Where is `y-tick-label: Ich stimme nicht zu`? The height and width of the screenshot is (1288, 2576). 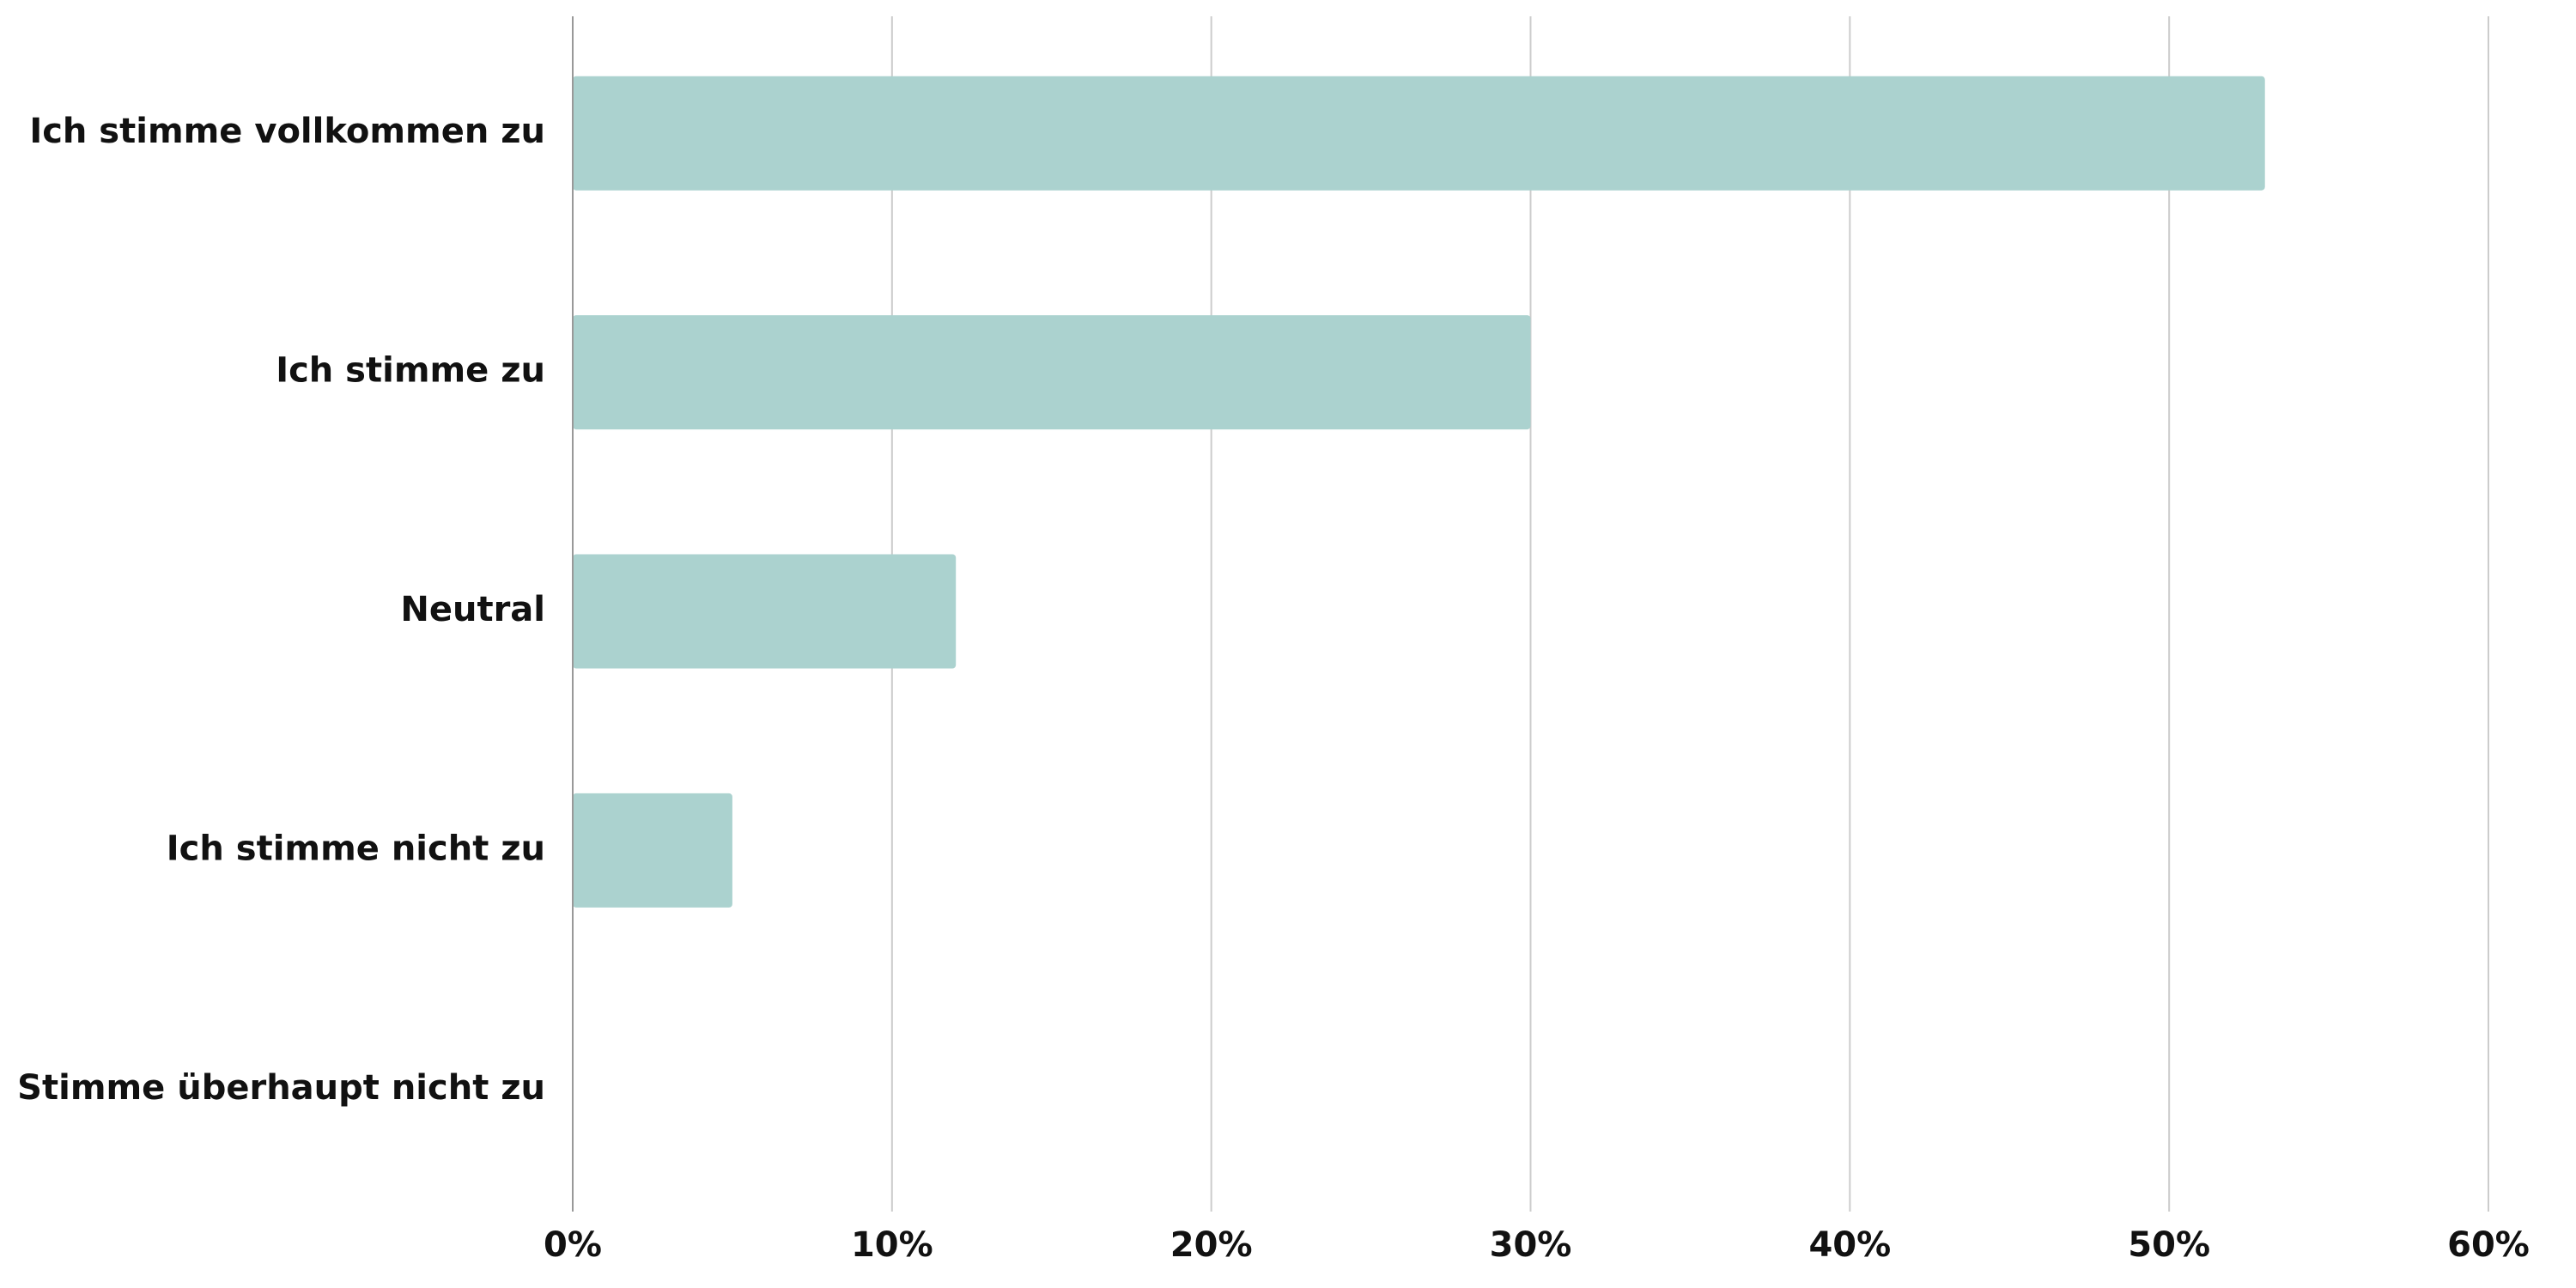
y-tick-label: Ich stimme nicht zu is located at coordinates (356, 848).